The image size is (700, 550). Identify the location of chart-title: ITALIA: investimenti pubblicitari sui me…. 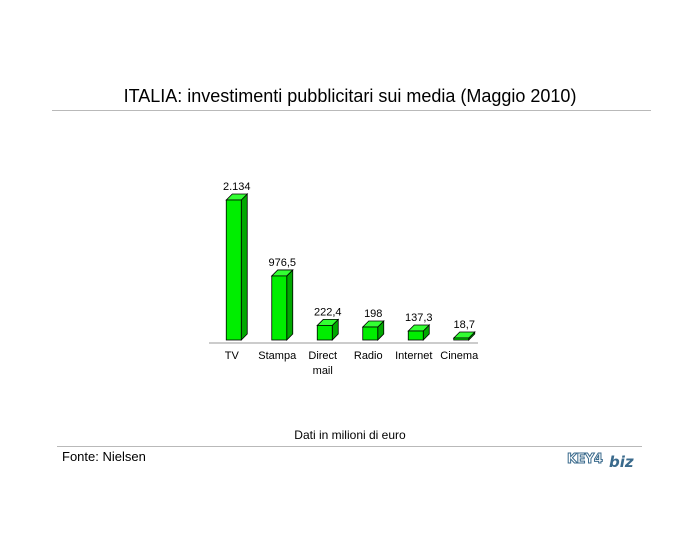
(350, 96).